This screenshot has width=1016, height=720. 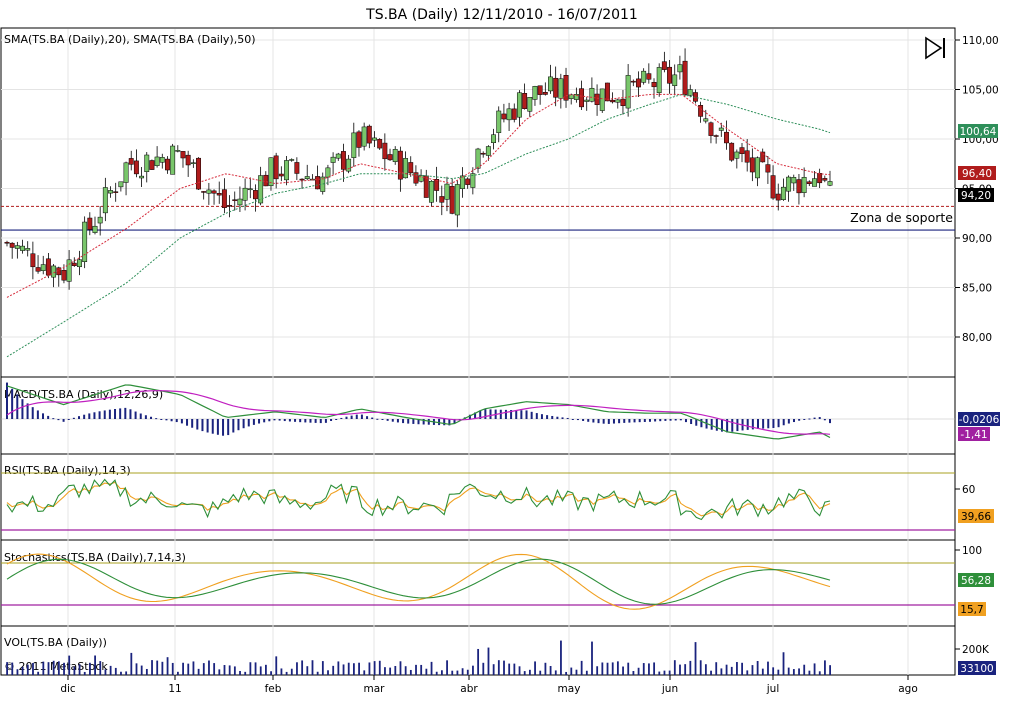 What do you see at coordinates (478, 497) in the screenshot?
I see `rsi-panel` at bounding box center [478, 497].